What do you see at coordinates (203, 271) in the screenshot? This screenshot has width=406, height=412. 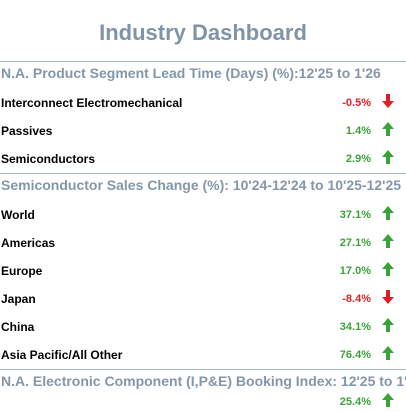 I see `metric-row: Europe 17.0%` at bounding box center [203, 271].